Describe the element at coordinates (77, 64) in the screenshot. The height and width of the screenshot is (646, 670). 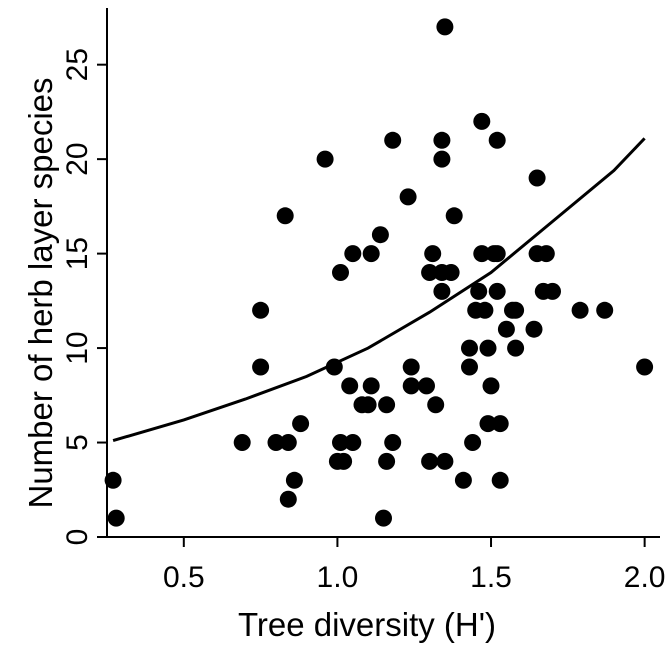
I see `y-tick-label: 25` at that location.